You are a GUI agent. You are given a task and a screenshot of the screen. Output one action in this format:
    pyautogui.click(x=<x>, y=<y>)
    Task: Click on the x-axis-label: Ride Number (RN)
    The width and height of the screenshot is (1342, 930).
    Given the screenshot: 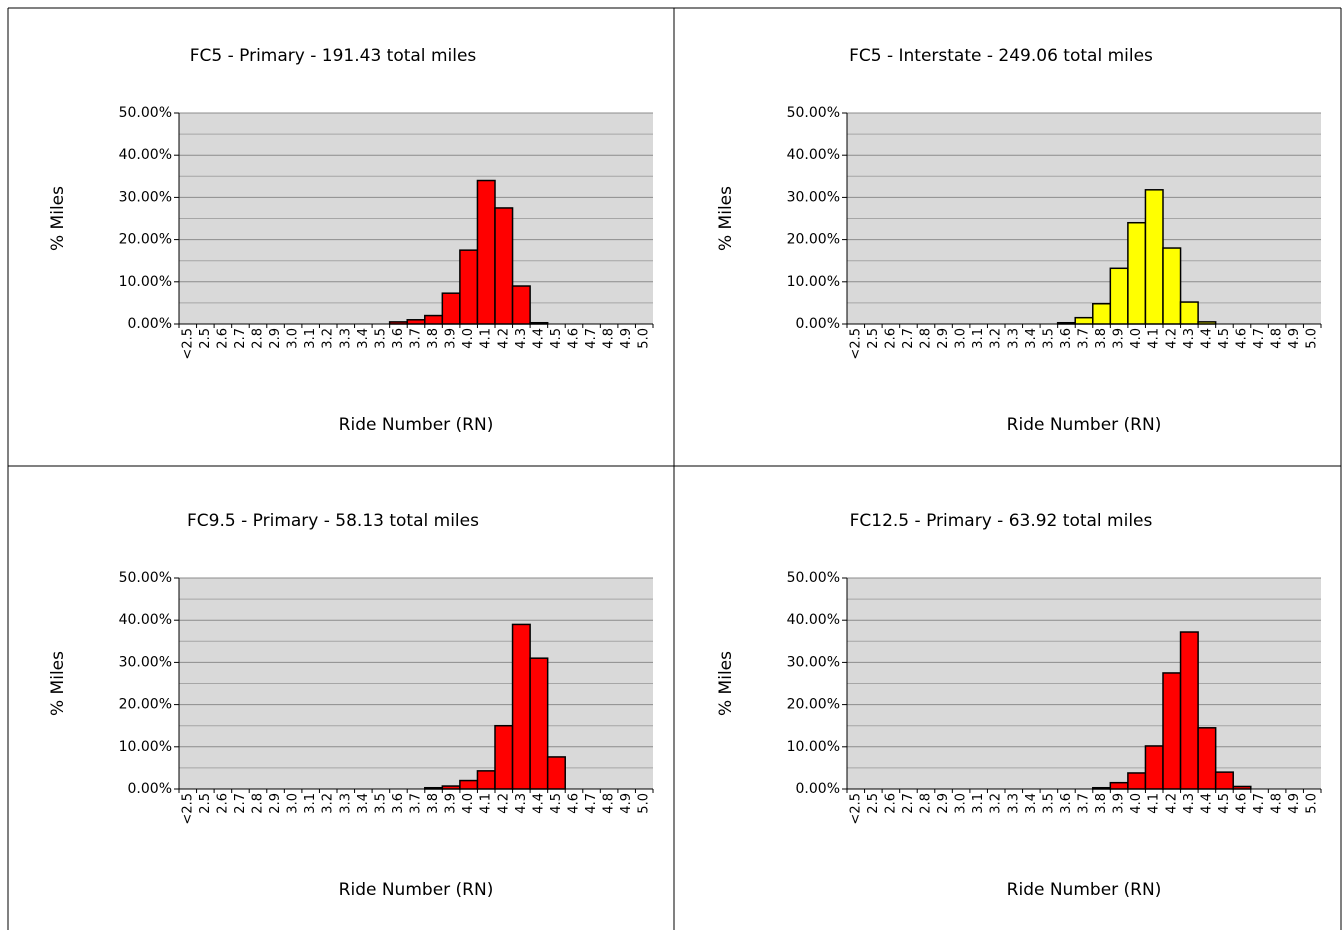 What is the action you would take?
    pyautogui.click(x=1084, y=425)
    